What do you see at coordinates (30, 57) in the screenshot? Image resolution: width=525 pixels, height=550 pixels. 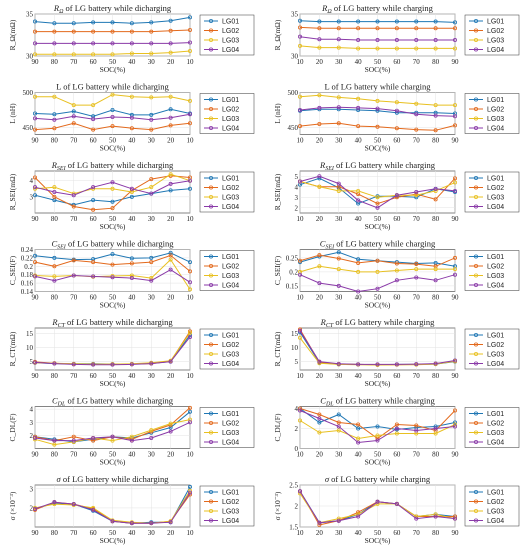 I see `y-tick-label: 30` at bounding box center [30, 57].